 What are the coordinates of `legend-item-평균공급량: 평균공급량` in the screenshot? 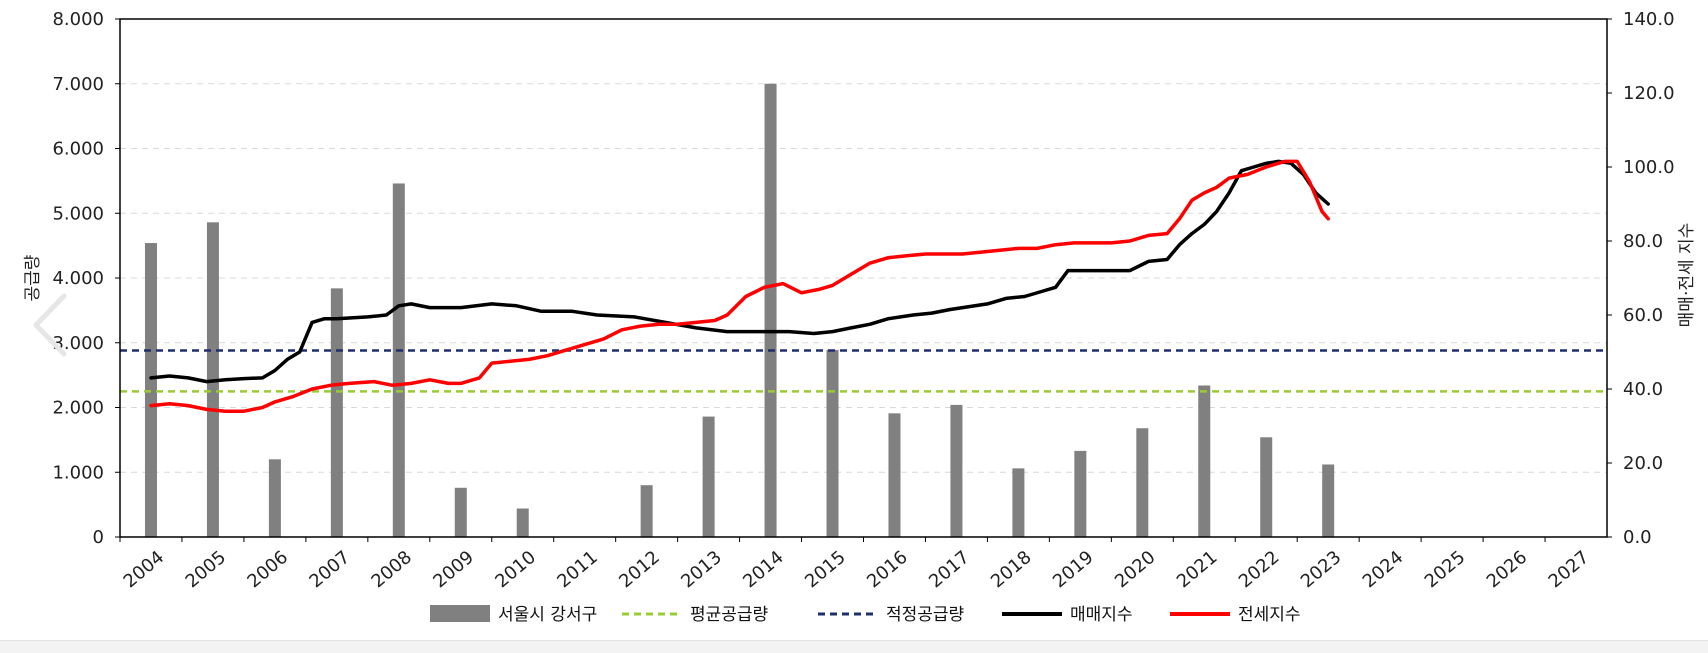 It's located at (695, 615).